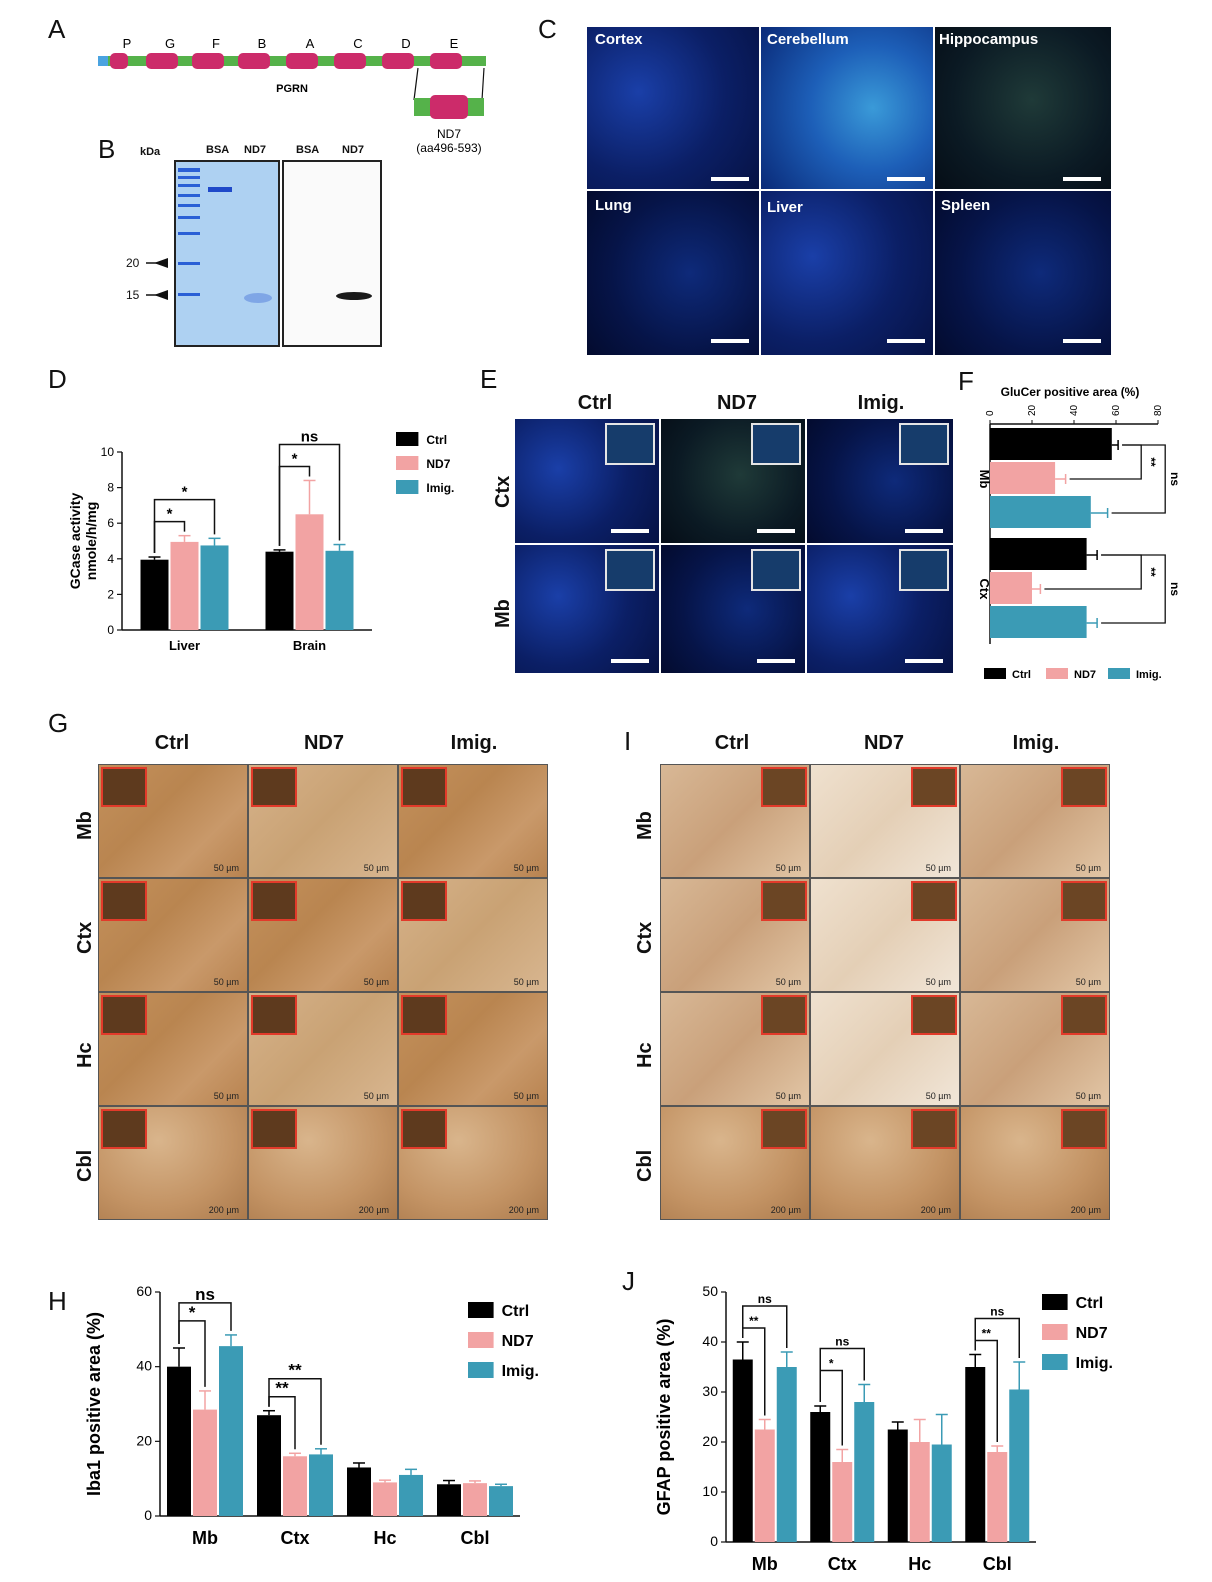  I want to click on category-label: Mb, so click(765, 1564).